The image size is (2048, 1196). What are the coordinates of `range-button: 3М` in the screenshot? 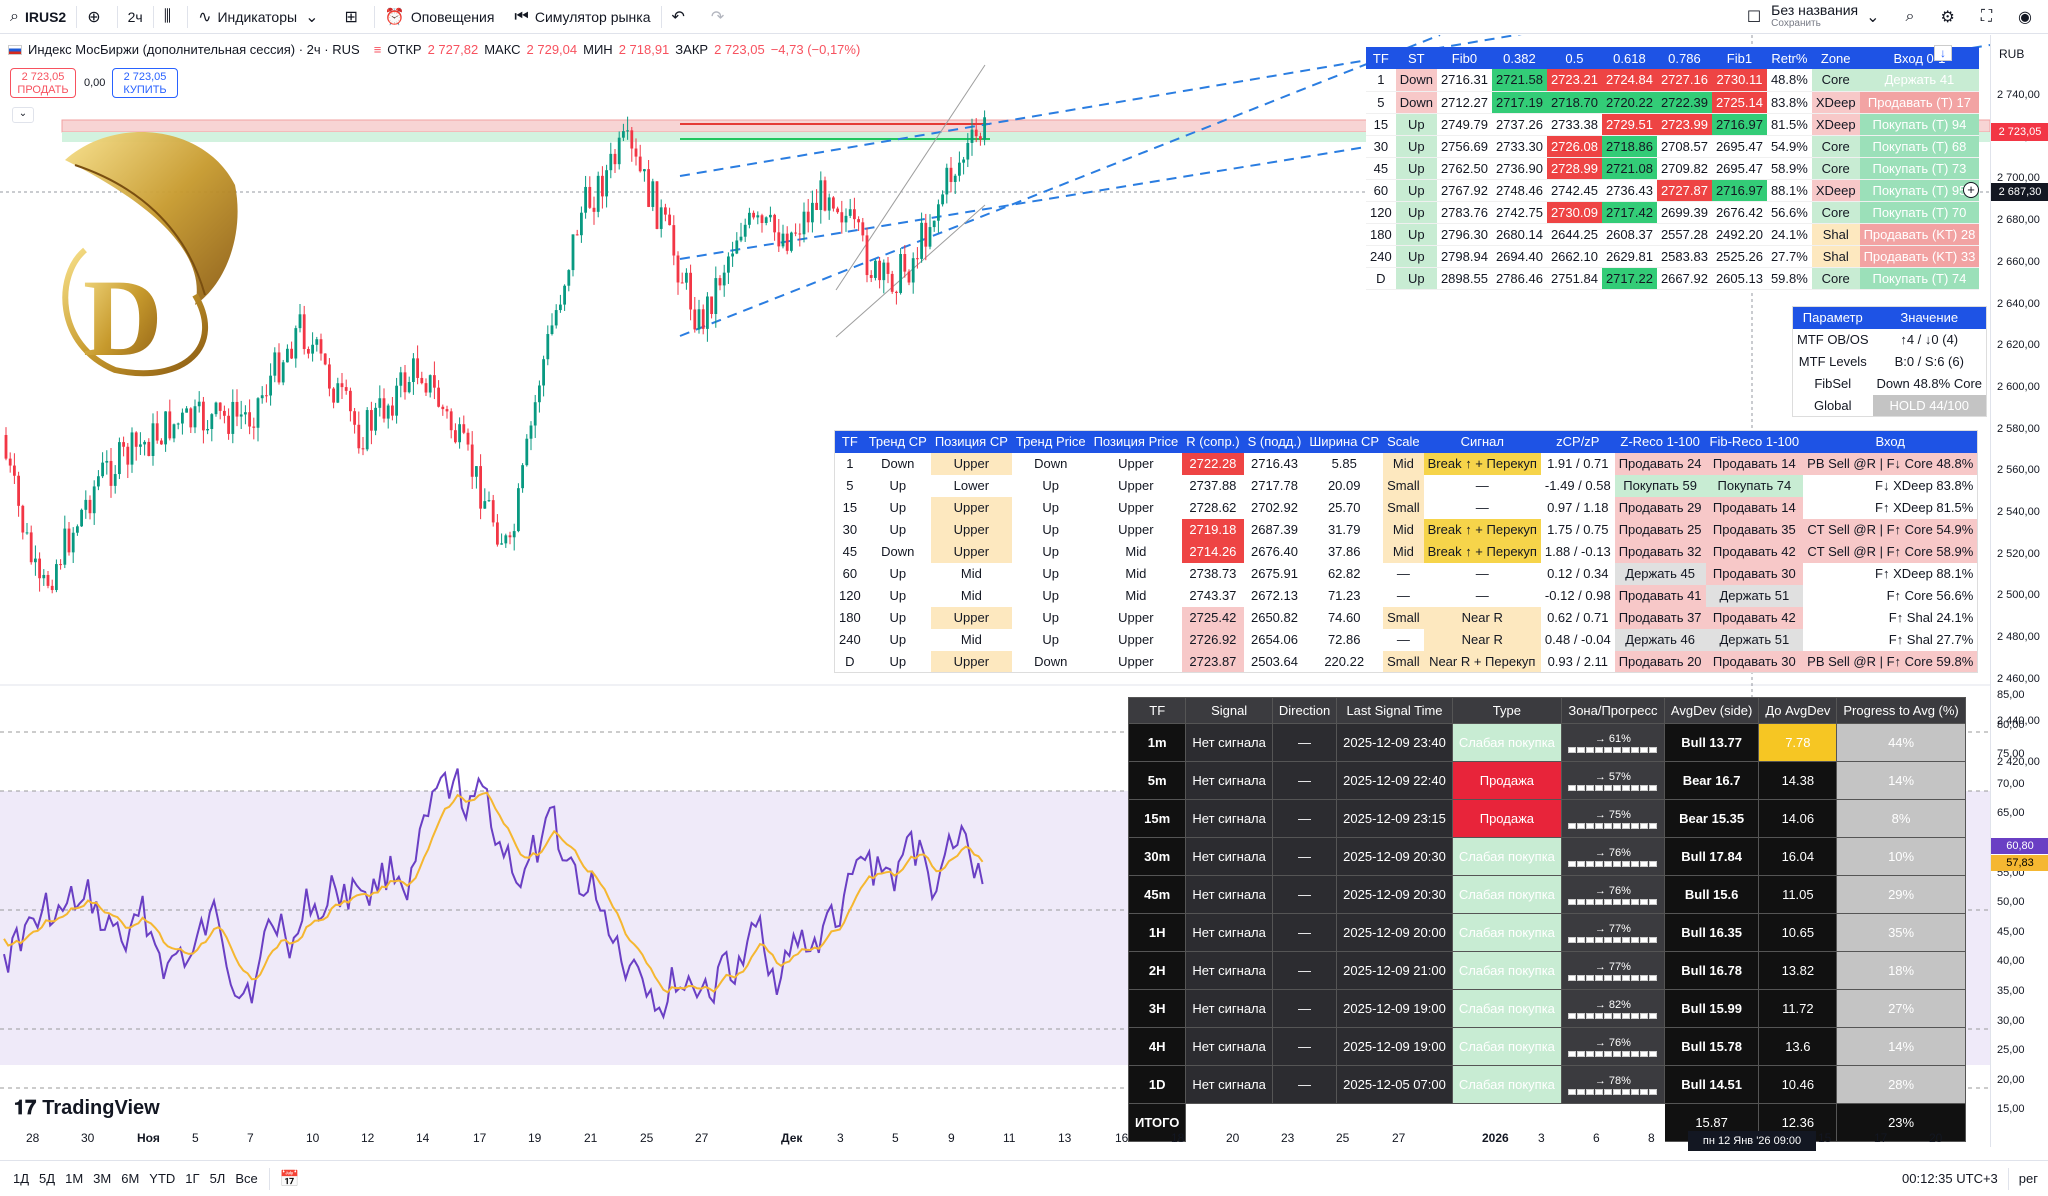 It's located at (102, 1178).